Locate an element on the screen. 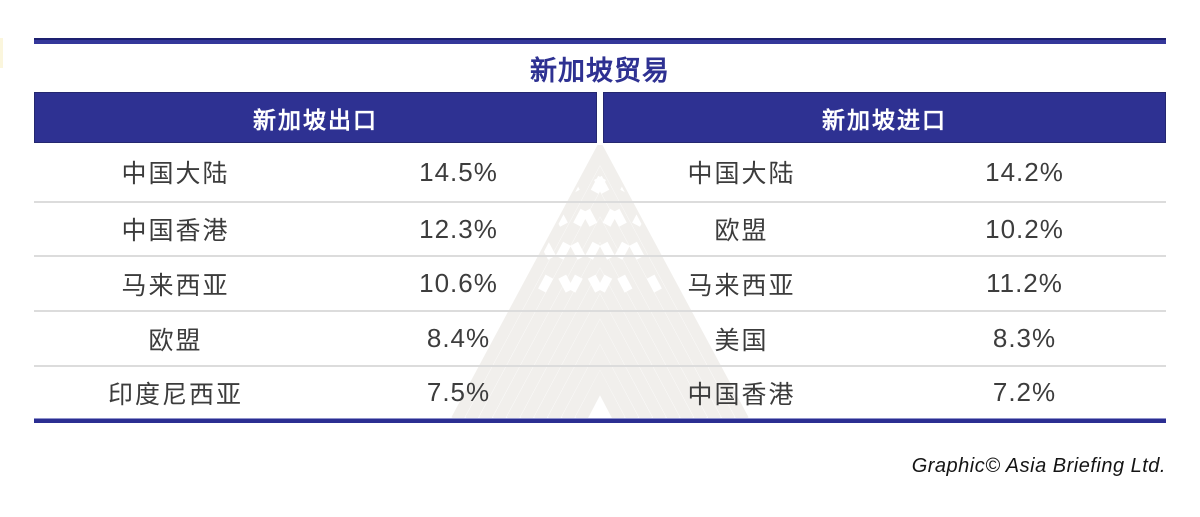 The width and height of the screenshot is (1200, 517). table-row: 欧盟 8.4% 美国 8.3% is located at coordinates (600, 339).